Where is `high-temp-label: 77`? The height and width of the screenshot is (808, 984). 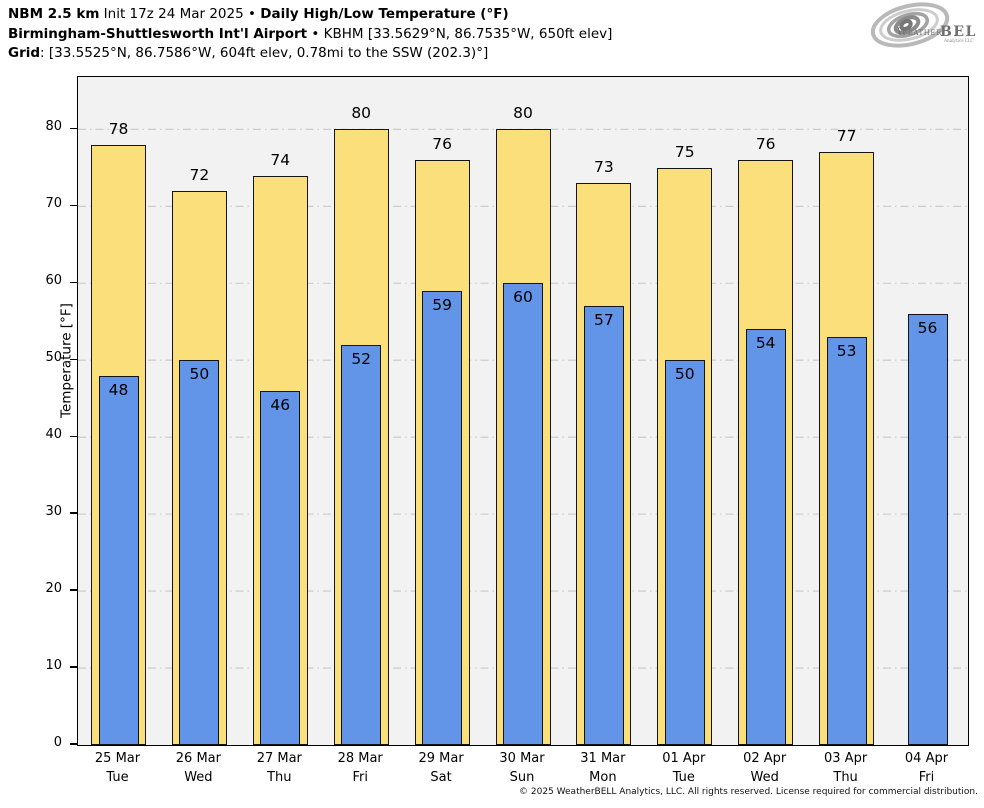
high-temp-label: 77 is located at coordinates (846, 136).